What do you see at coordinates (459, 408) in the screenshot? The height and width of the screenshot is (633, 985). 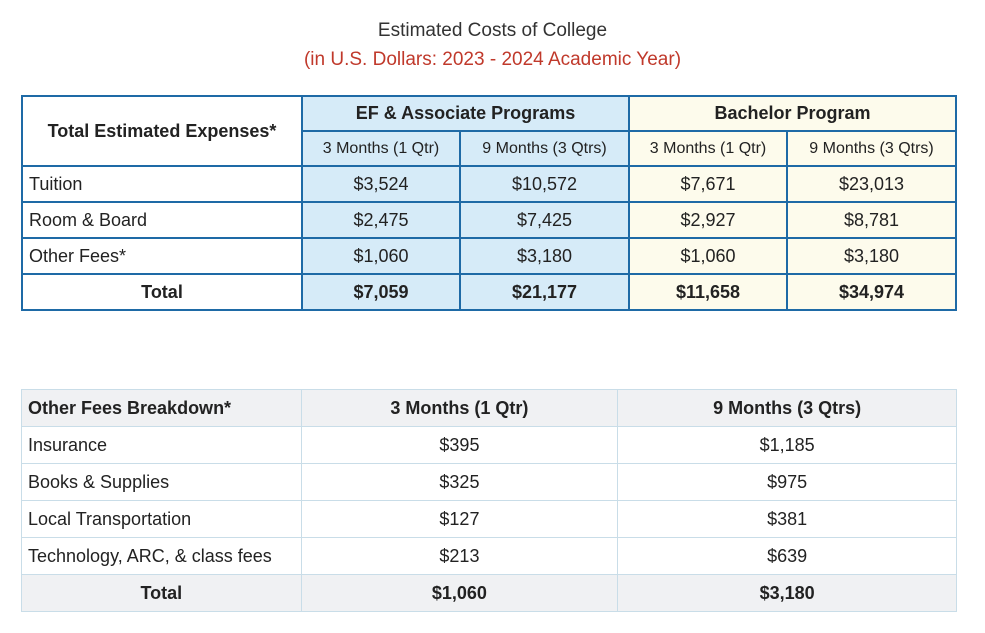 I see `breakdown-header-3-months: 3 Months (1 Qtr)` at bounding box center [459, 408].